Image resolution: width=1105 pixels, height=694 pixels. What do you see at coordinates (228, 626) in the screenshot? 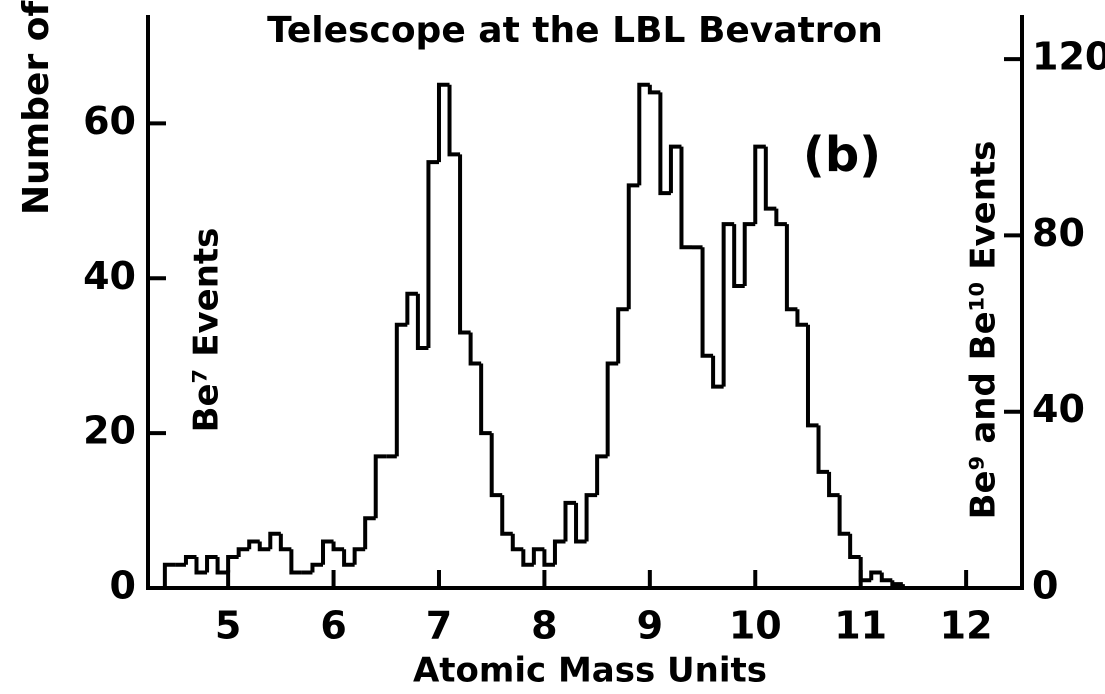
I see `x-tick-label: 5` at bounding box center [228, 626].